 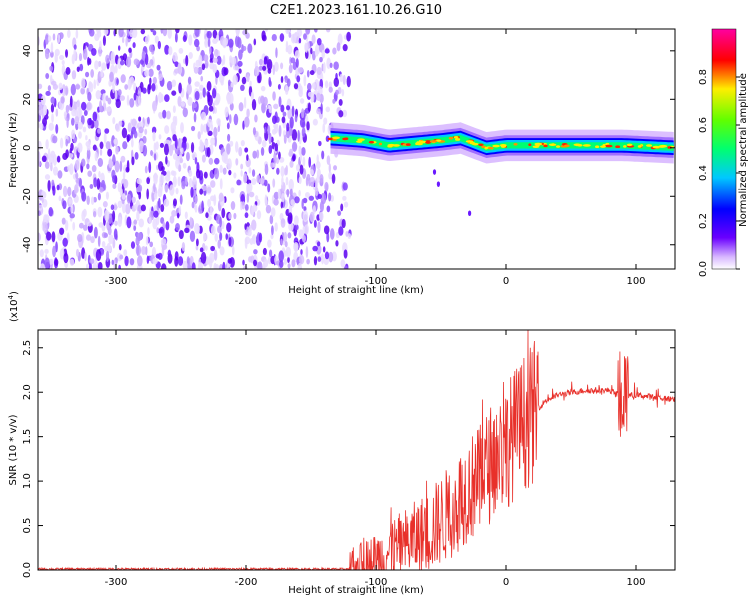 What do you see at coordinates (703, 125) in the screenshot?
I see `colorbar-tick-label: 0.6` at bounding box center [703, 125].